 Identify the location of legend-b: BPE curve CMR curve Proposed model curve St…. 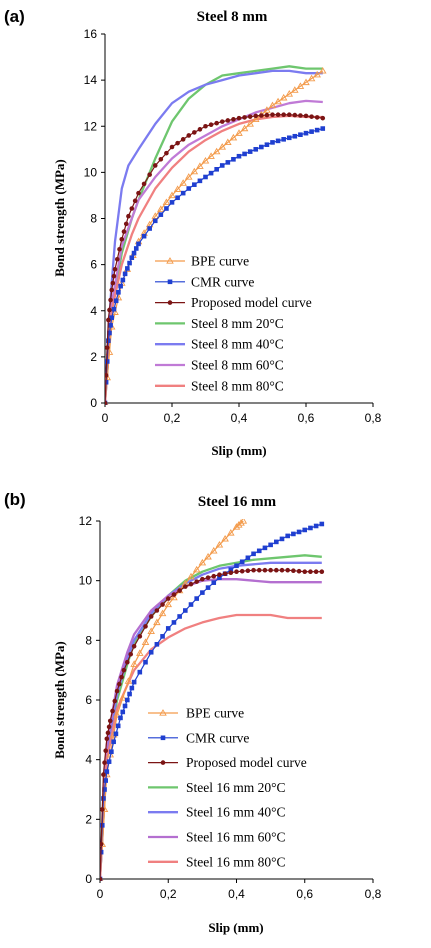
(227, 787).